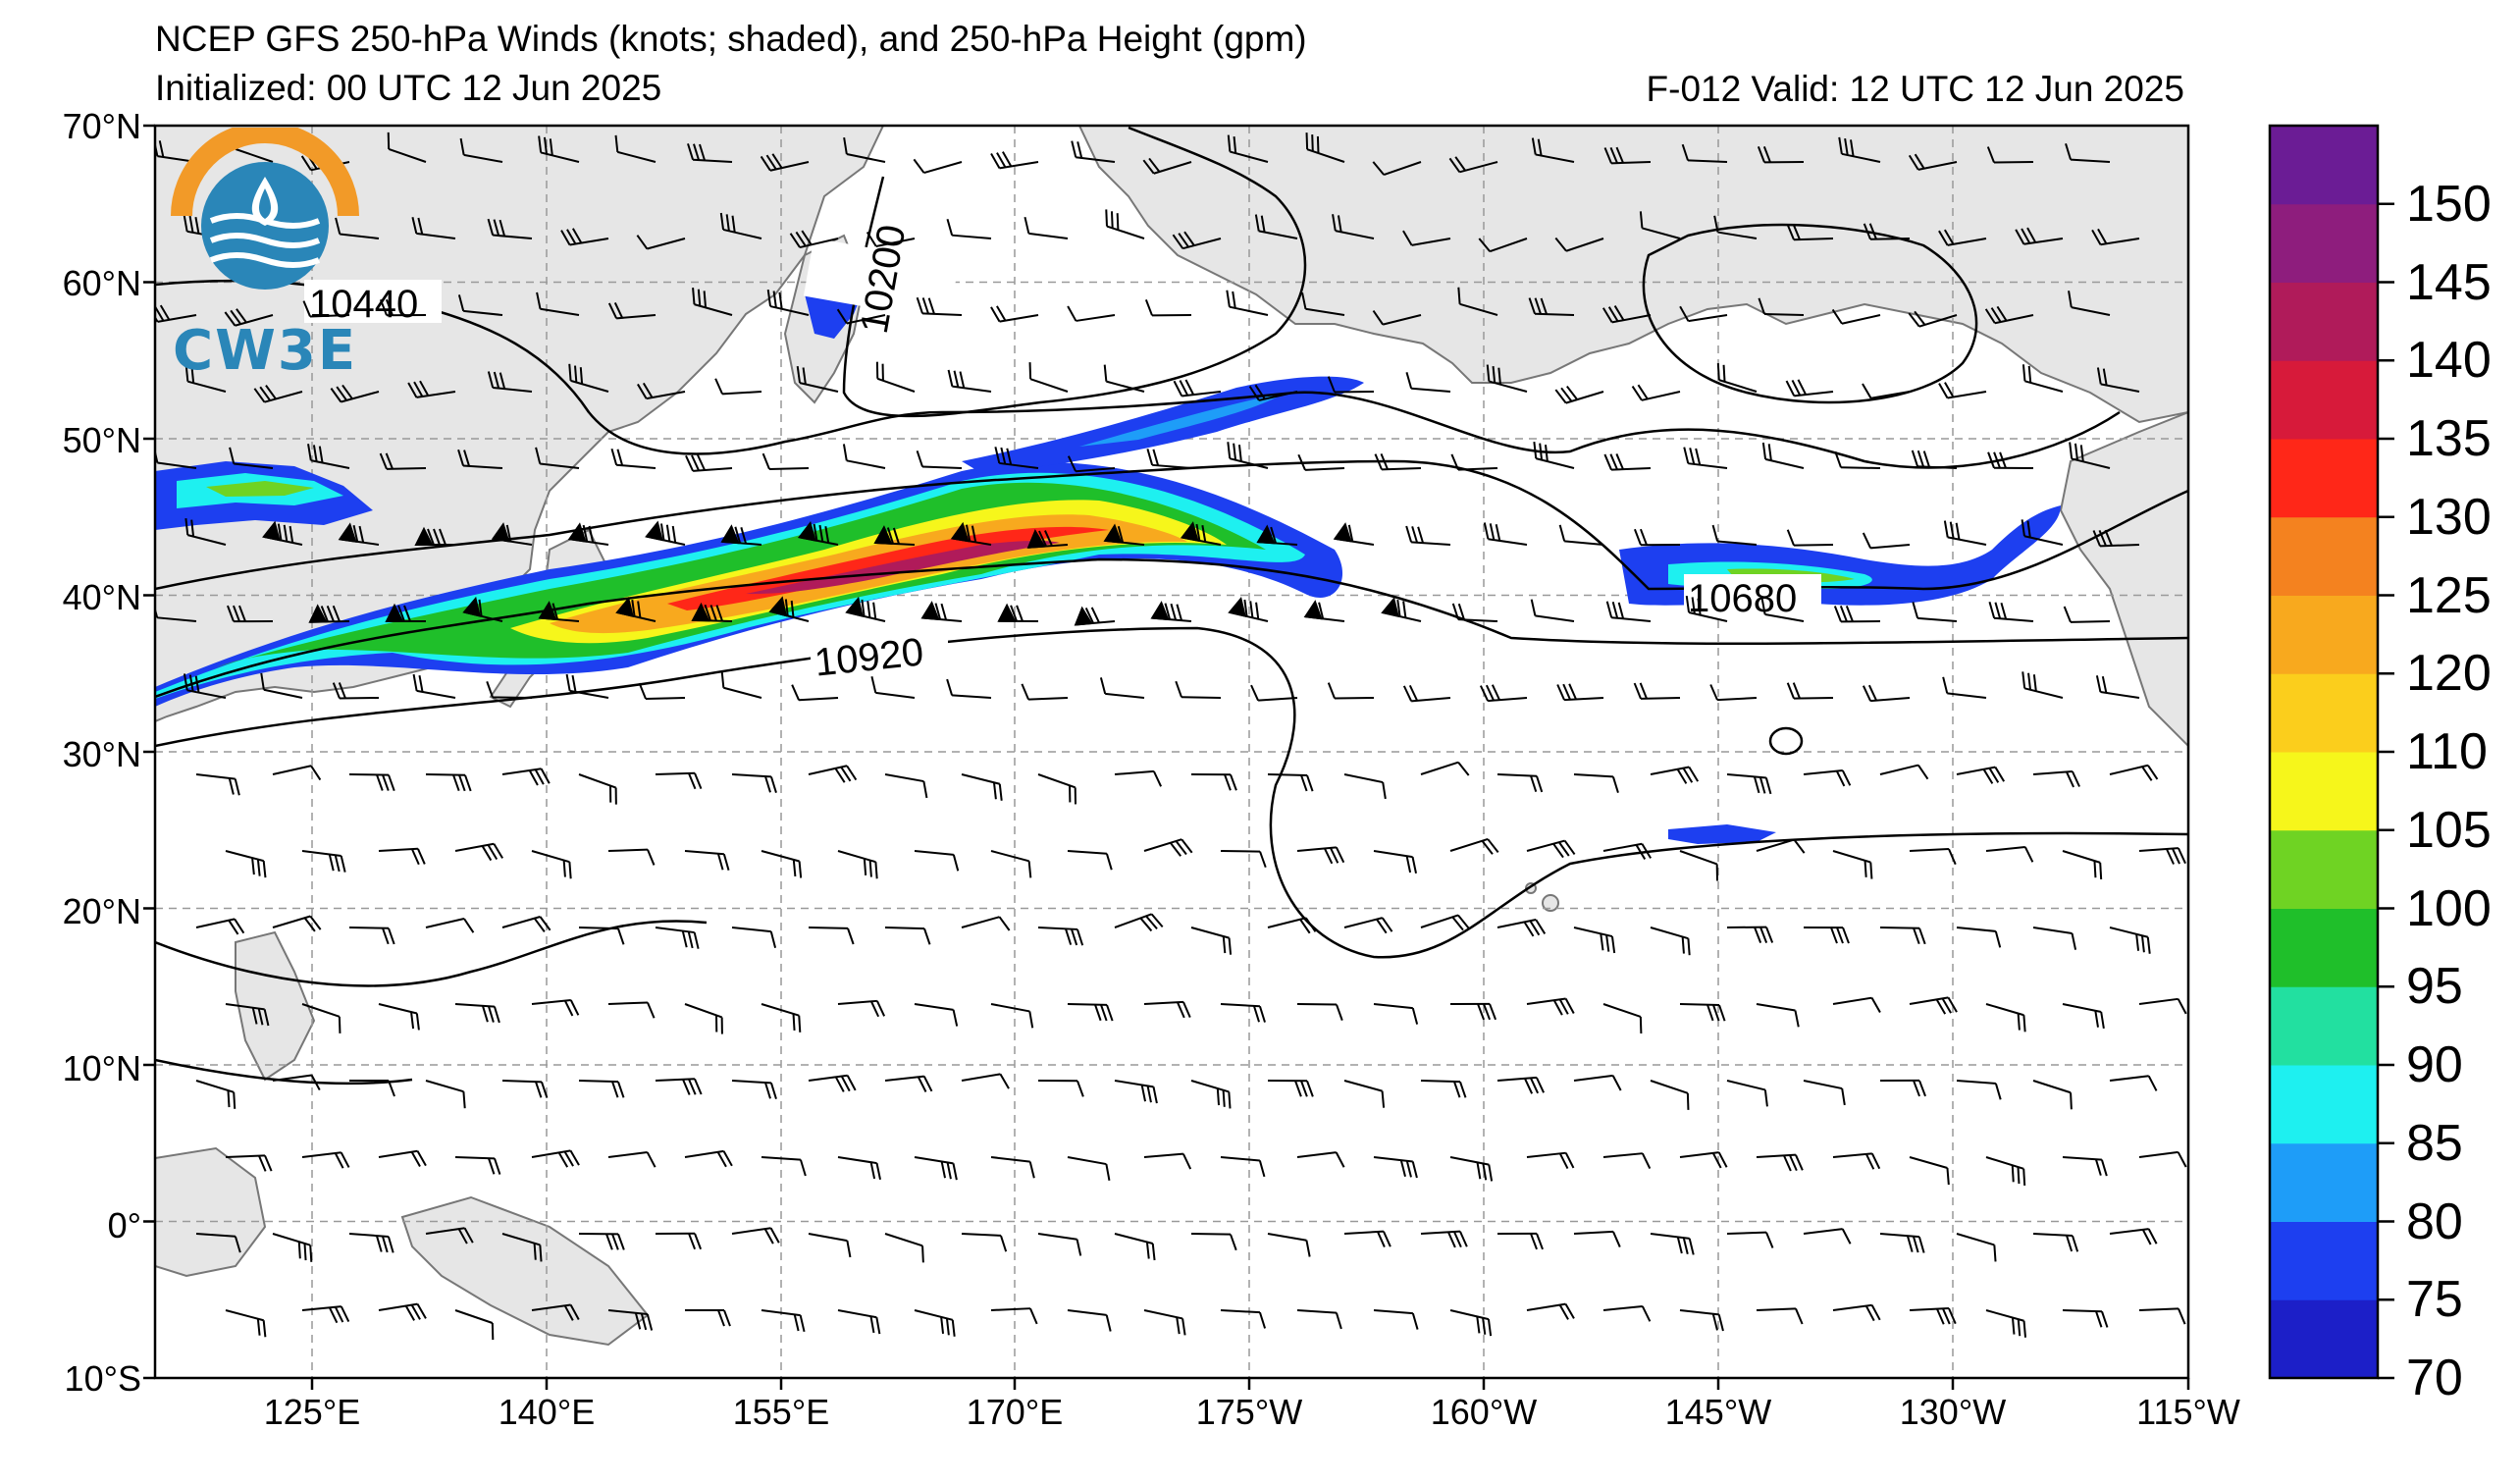  Describe the element at coordinates (1953, 1412) in the screenshot. I see `lon-label-130w: 130°W` at that location.